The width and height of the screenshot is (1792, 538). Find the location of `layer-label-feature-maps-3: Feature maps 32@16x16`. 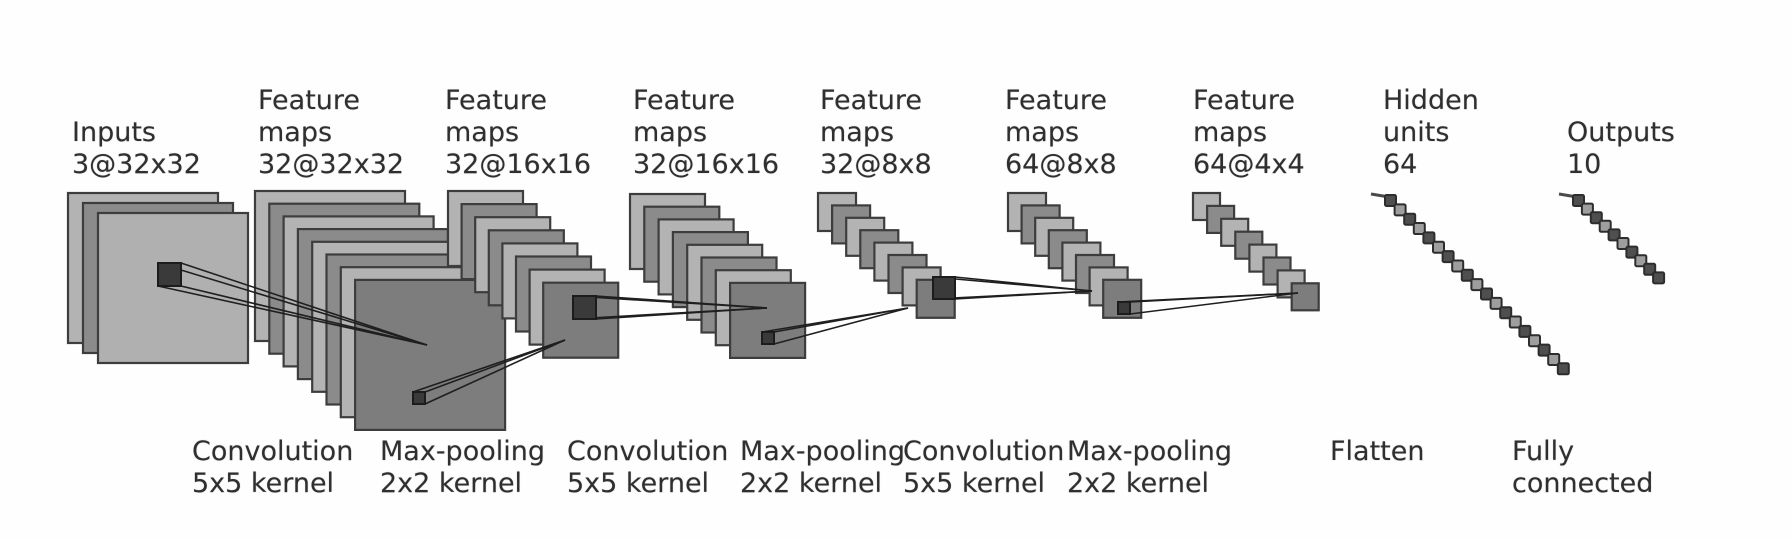

layer-label-feature-maps-3: Feature maps 32@16x16 is located at coordinates (706, 133).